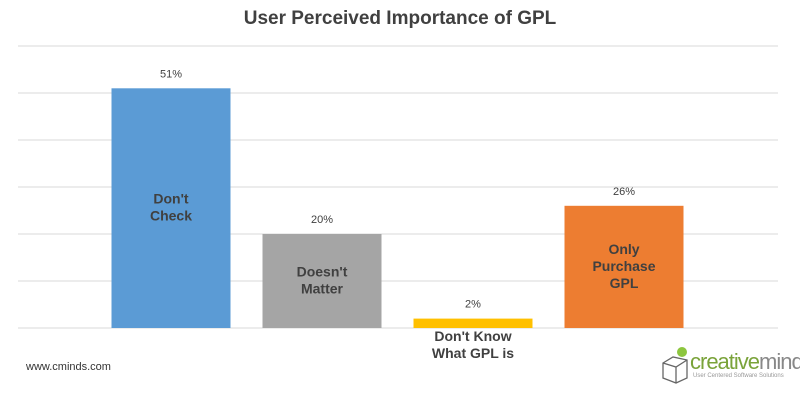 Image resolution: width=800 pixels, height=410 pixels. Describe the element at coordinates (400, 18) in the screenshot. I see `chart-title: User Perceived Importance of GPL` at that location.